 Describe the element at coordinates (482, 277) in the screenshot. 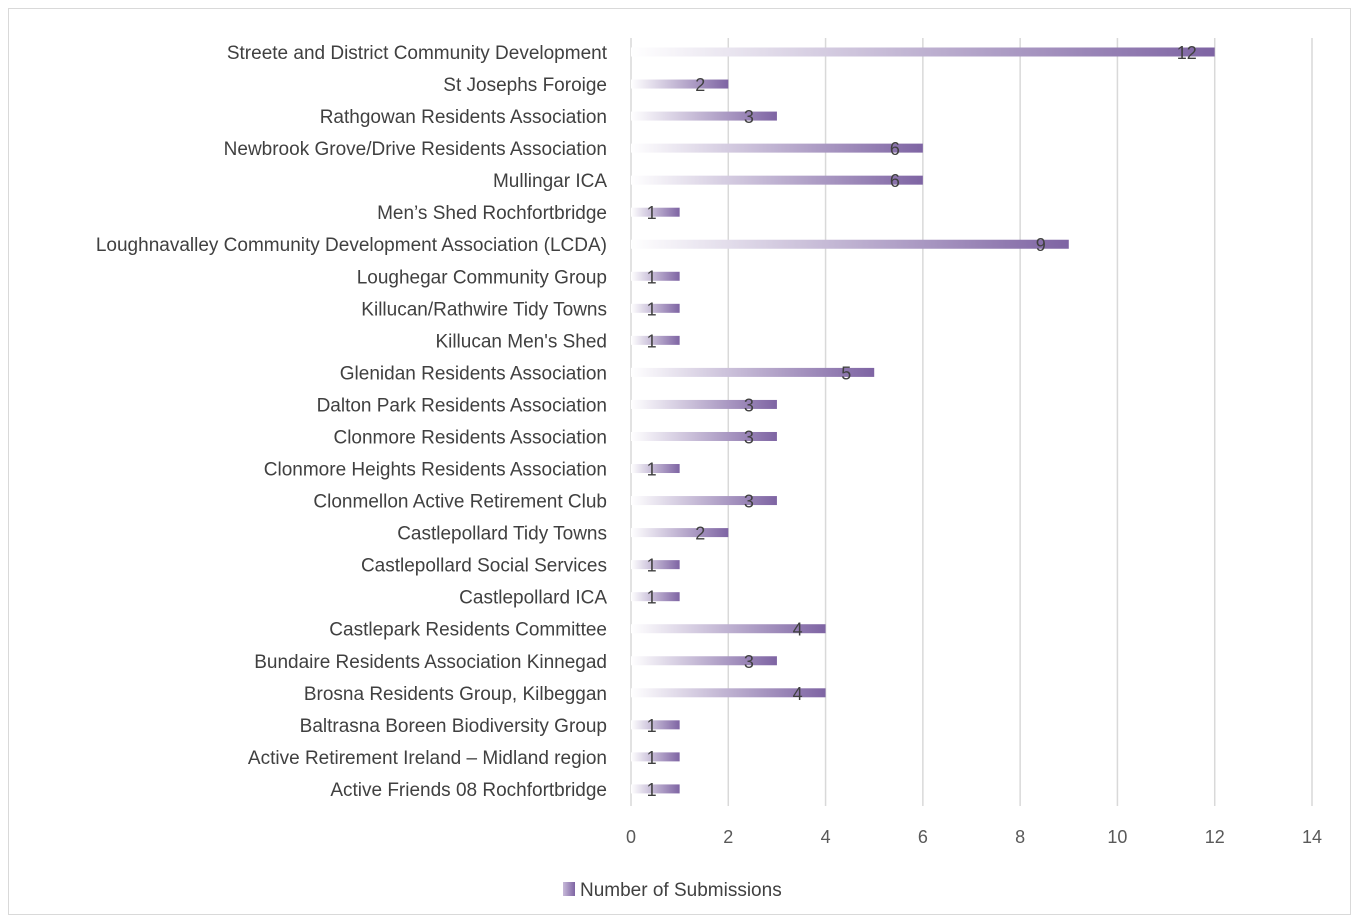

I see `category-label: Loughegar Community Group` at that location.